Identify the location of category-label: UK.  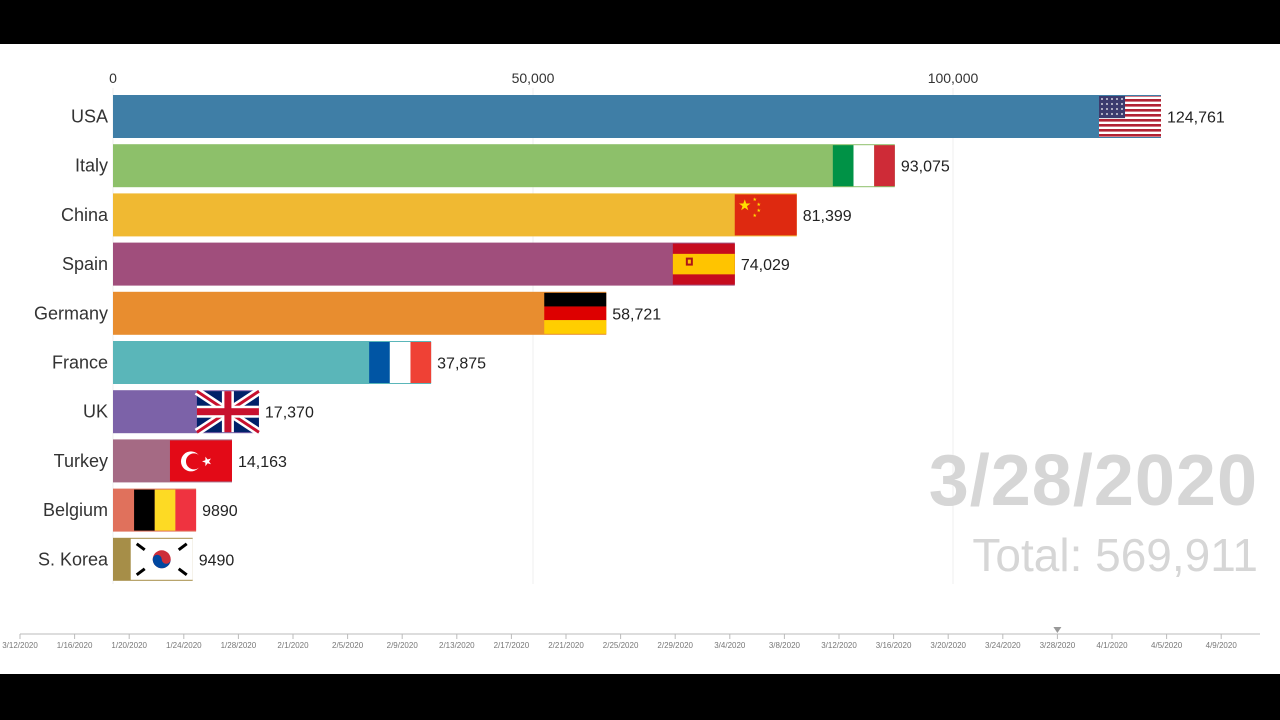
(95, 412).